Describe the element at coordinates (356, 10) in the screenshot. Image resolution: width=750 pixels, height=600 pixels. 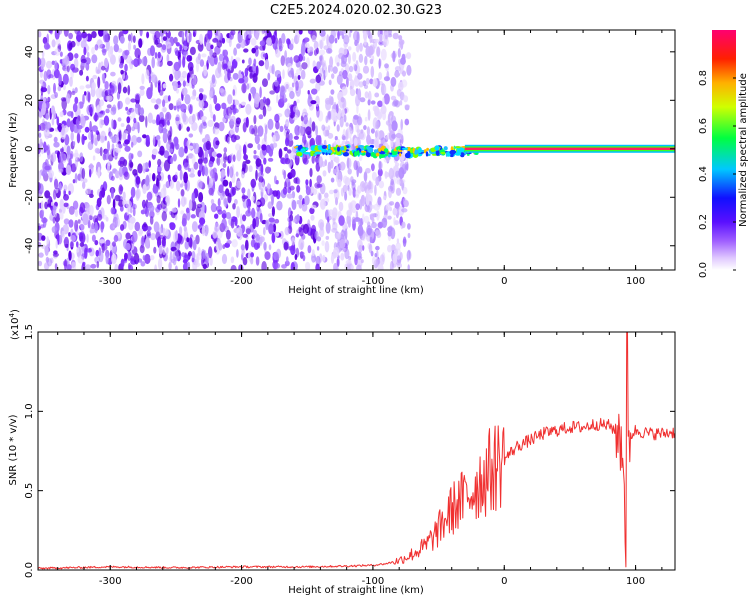
I see `chart-title: C2E5.2024.020.02.30.G23` at that location.